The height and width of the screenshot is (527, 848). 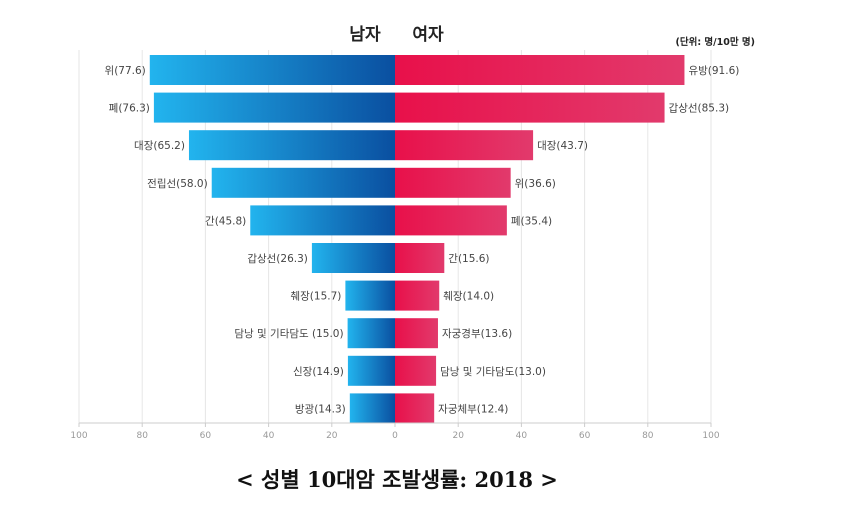 What do you see at coordinates (395, 436) in the screenshot?
I see `tick-label: 0` at bounding box center [395, 436].